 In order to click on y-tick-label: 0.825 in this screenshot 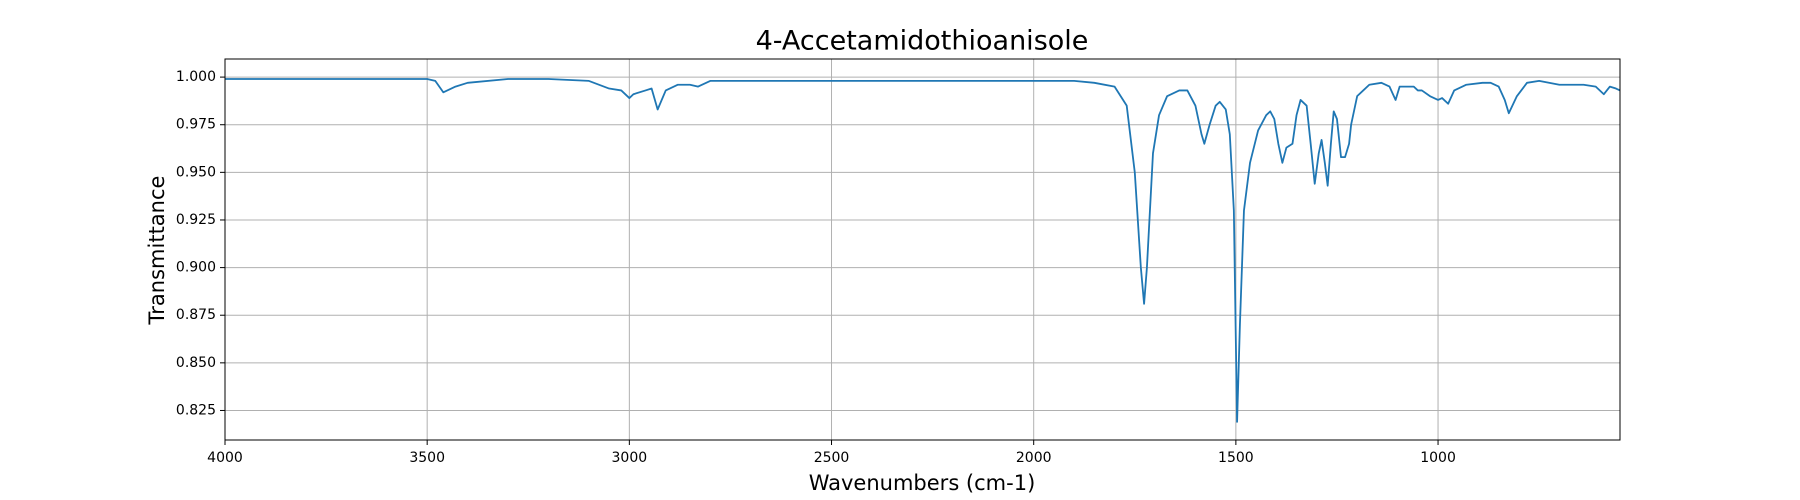, I will do `click(196, 410)`.